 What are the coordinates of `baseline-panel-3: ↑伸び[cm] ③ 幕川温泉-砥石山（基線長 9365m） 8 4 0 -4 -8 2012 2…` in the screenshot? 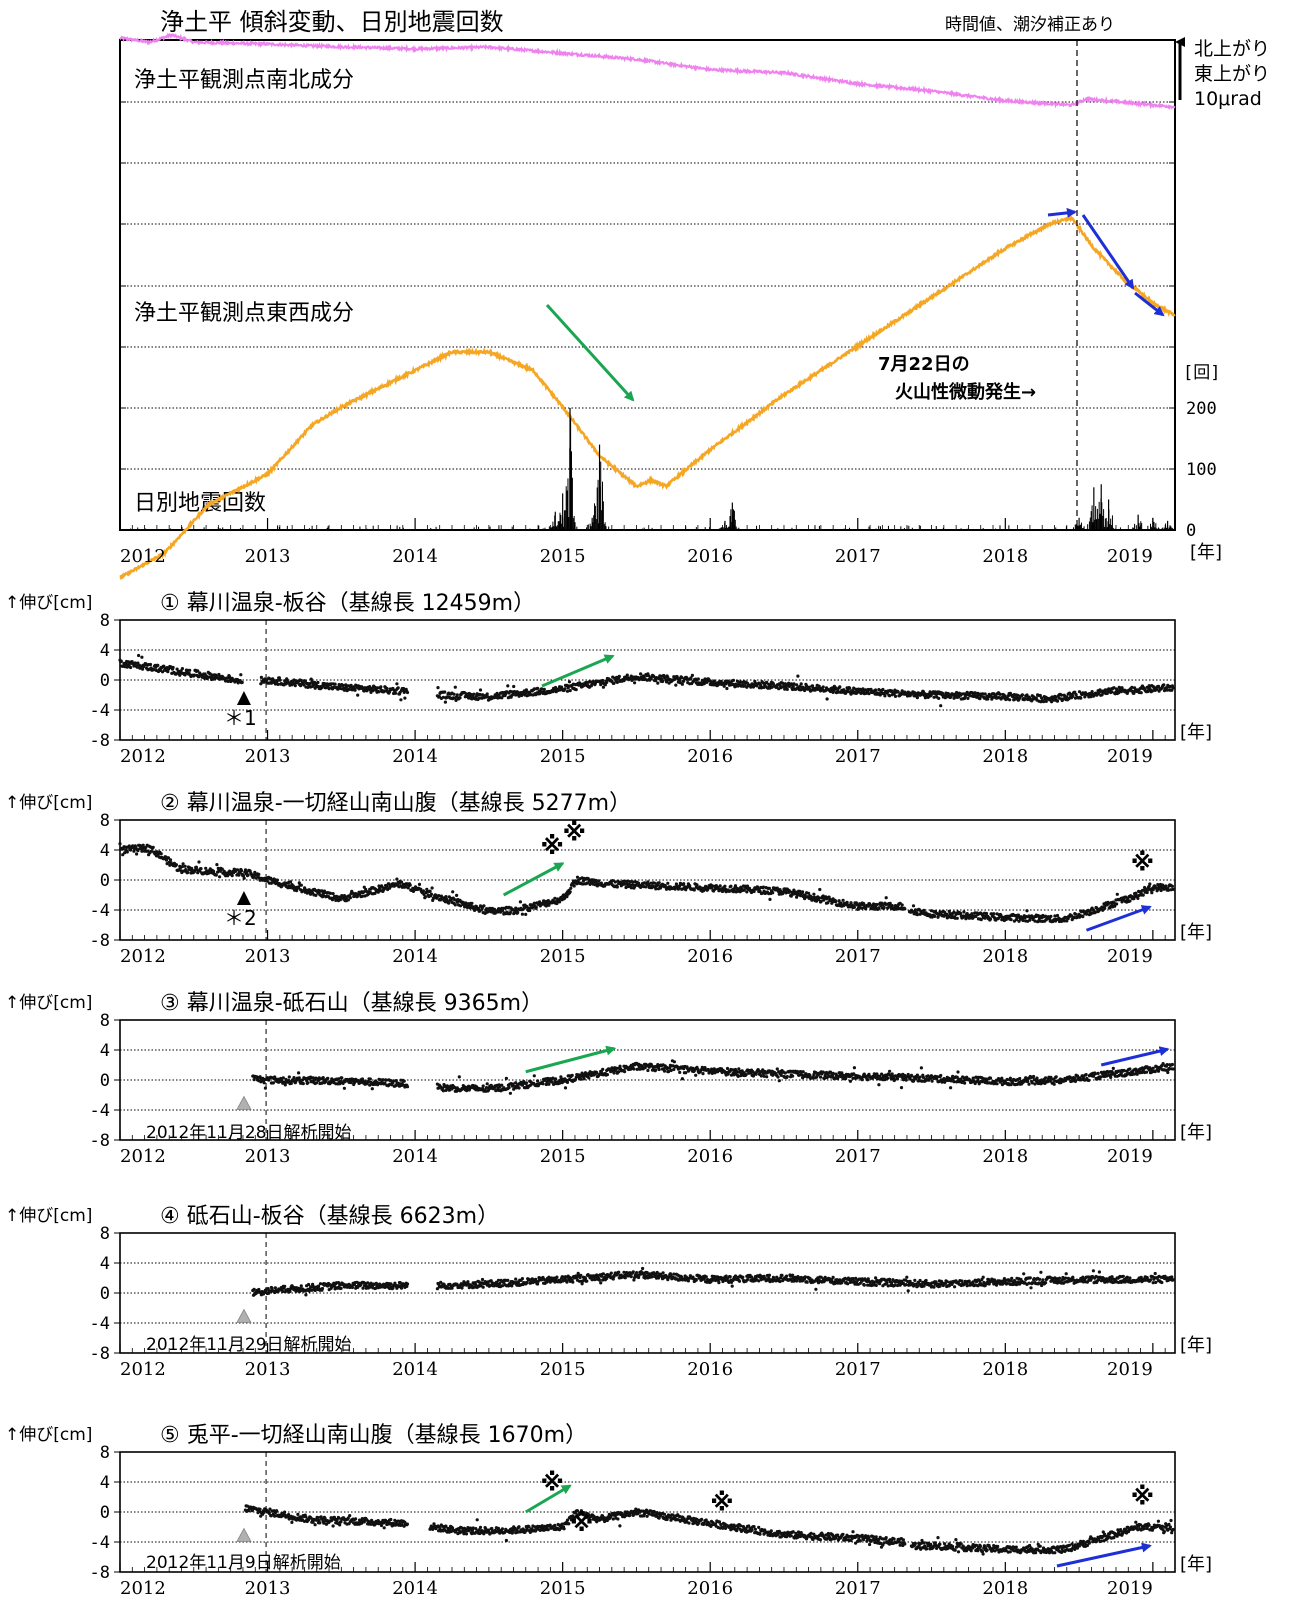 It's located at (608, 1079).